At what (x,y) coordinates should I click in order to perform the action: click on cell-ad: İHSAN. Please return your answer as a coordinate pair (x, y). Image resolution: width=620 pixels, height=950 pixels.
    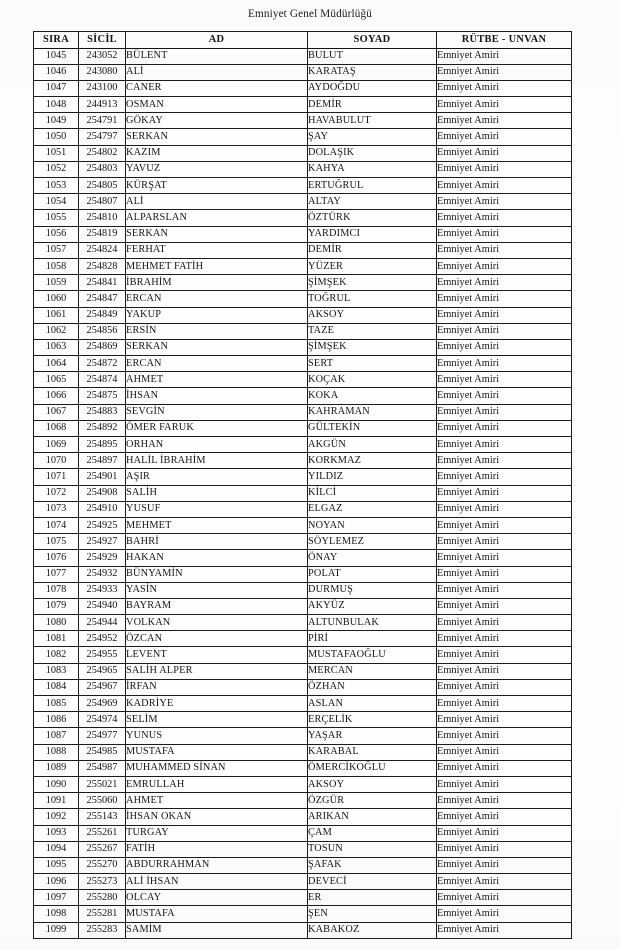
    Looking at the image, I should click on (216, 396).